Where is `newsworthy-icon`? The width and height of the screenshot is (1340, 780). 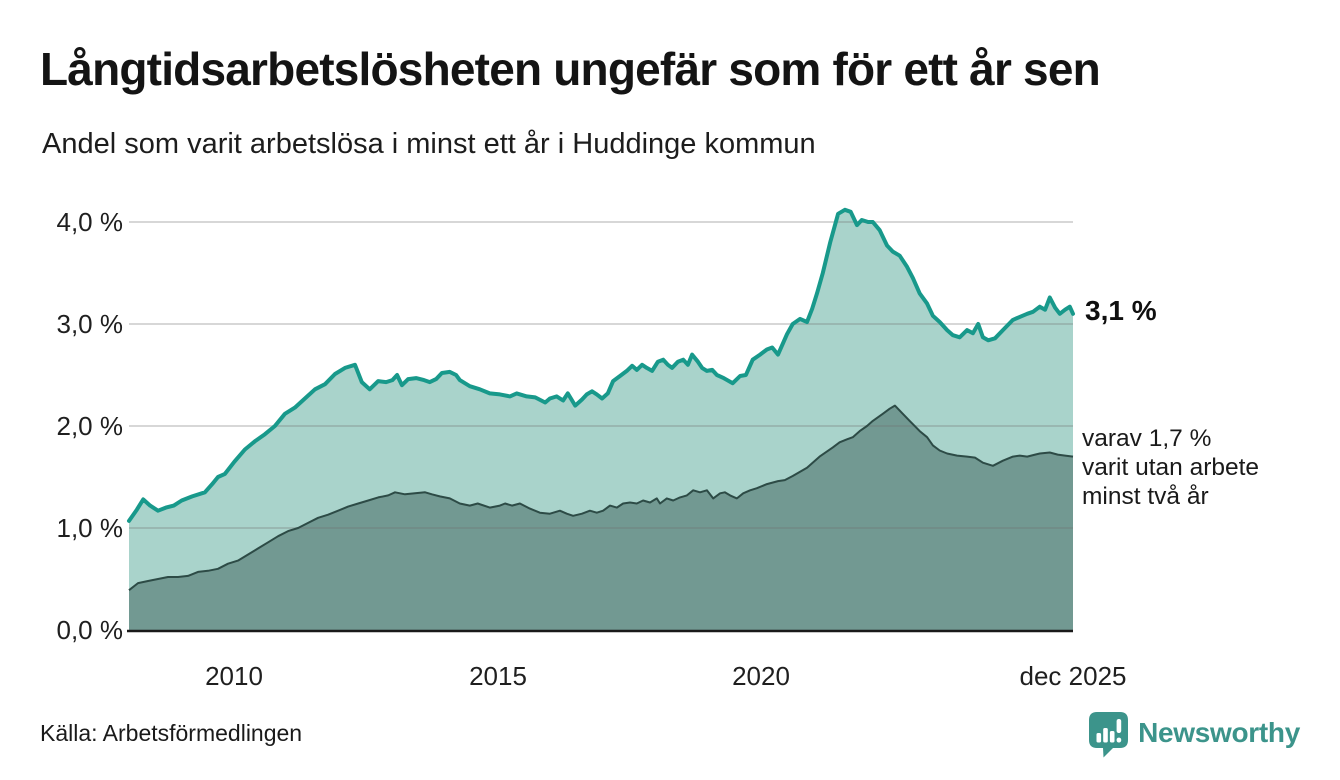 newsworthy-icon is located at coordinates (1109, 735).